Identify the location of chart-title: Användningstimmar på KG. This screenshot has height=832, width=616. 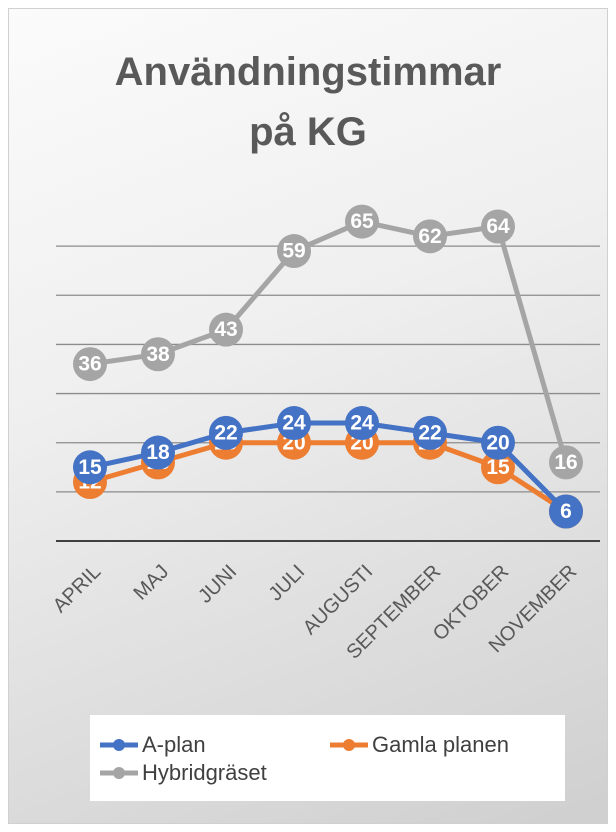
(308, 102).